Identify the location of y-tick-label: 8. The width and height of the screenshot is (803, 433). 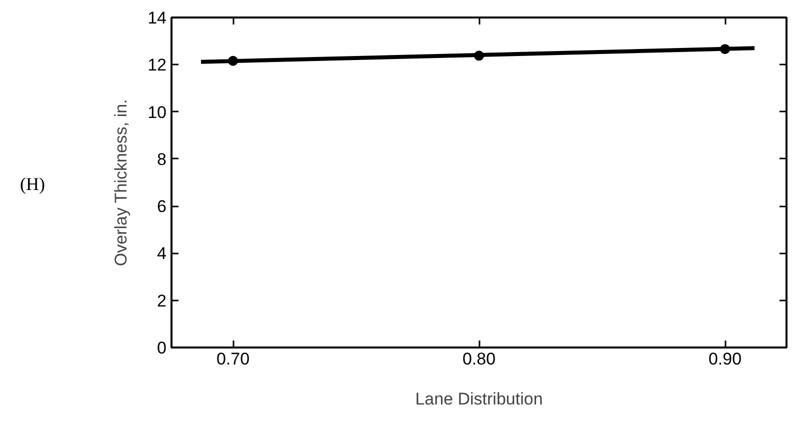
(162, 159).